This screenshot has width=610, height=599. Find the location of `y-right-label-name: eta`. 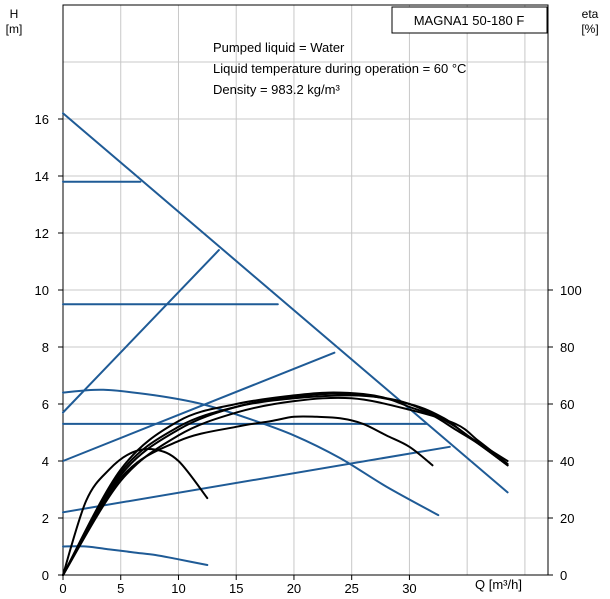

y-right-label-name: eta is located at coordinates (590, 14).